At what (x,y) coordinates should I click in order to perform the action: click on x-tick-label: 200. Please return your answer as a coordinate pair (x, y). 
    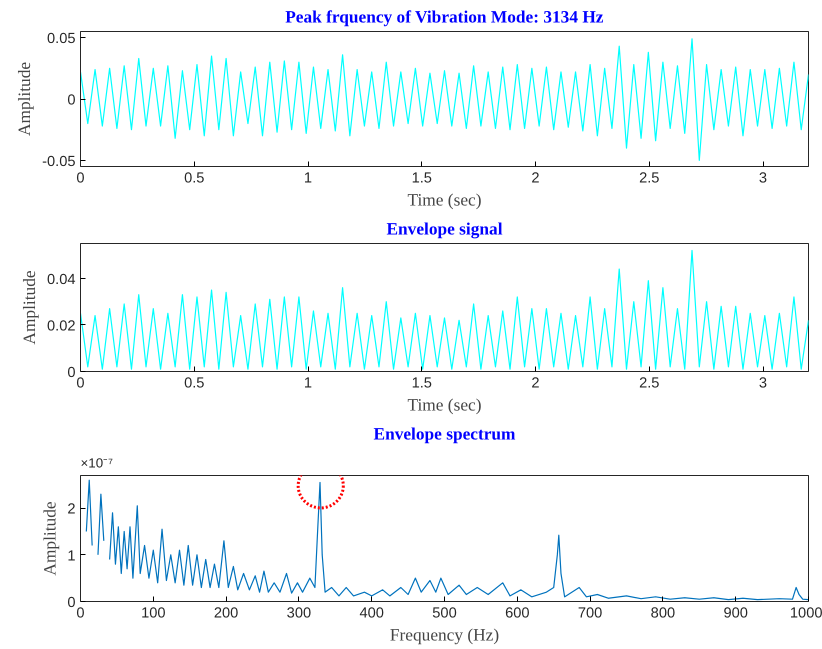
    Looking at the image, I should click on (226, 614).